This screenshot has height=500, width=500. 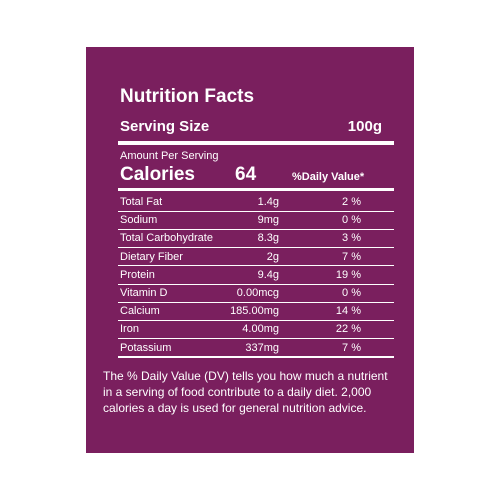 What do you see at coordinates (169, 156) in the screenshot?
I see `amount-label: Amount Per Serving` at bounding box center [169, 156].